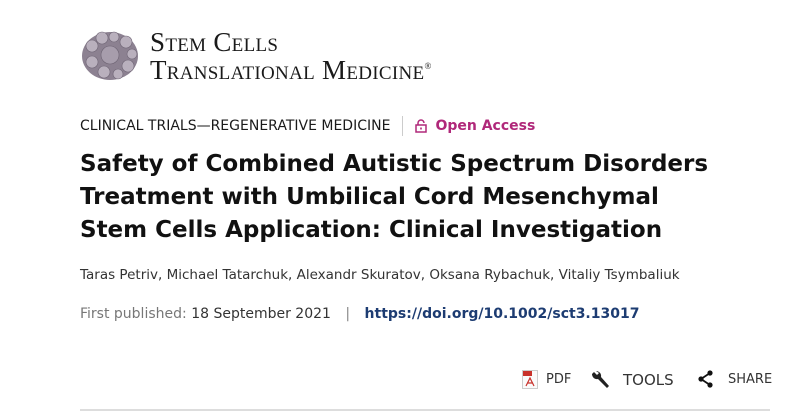 The image size is (797, 412). I want to click on section-divider, so click(425, 410).